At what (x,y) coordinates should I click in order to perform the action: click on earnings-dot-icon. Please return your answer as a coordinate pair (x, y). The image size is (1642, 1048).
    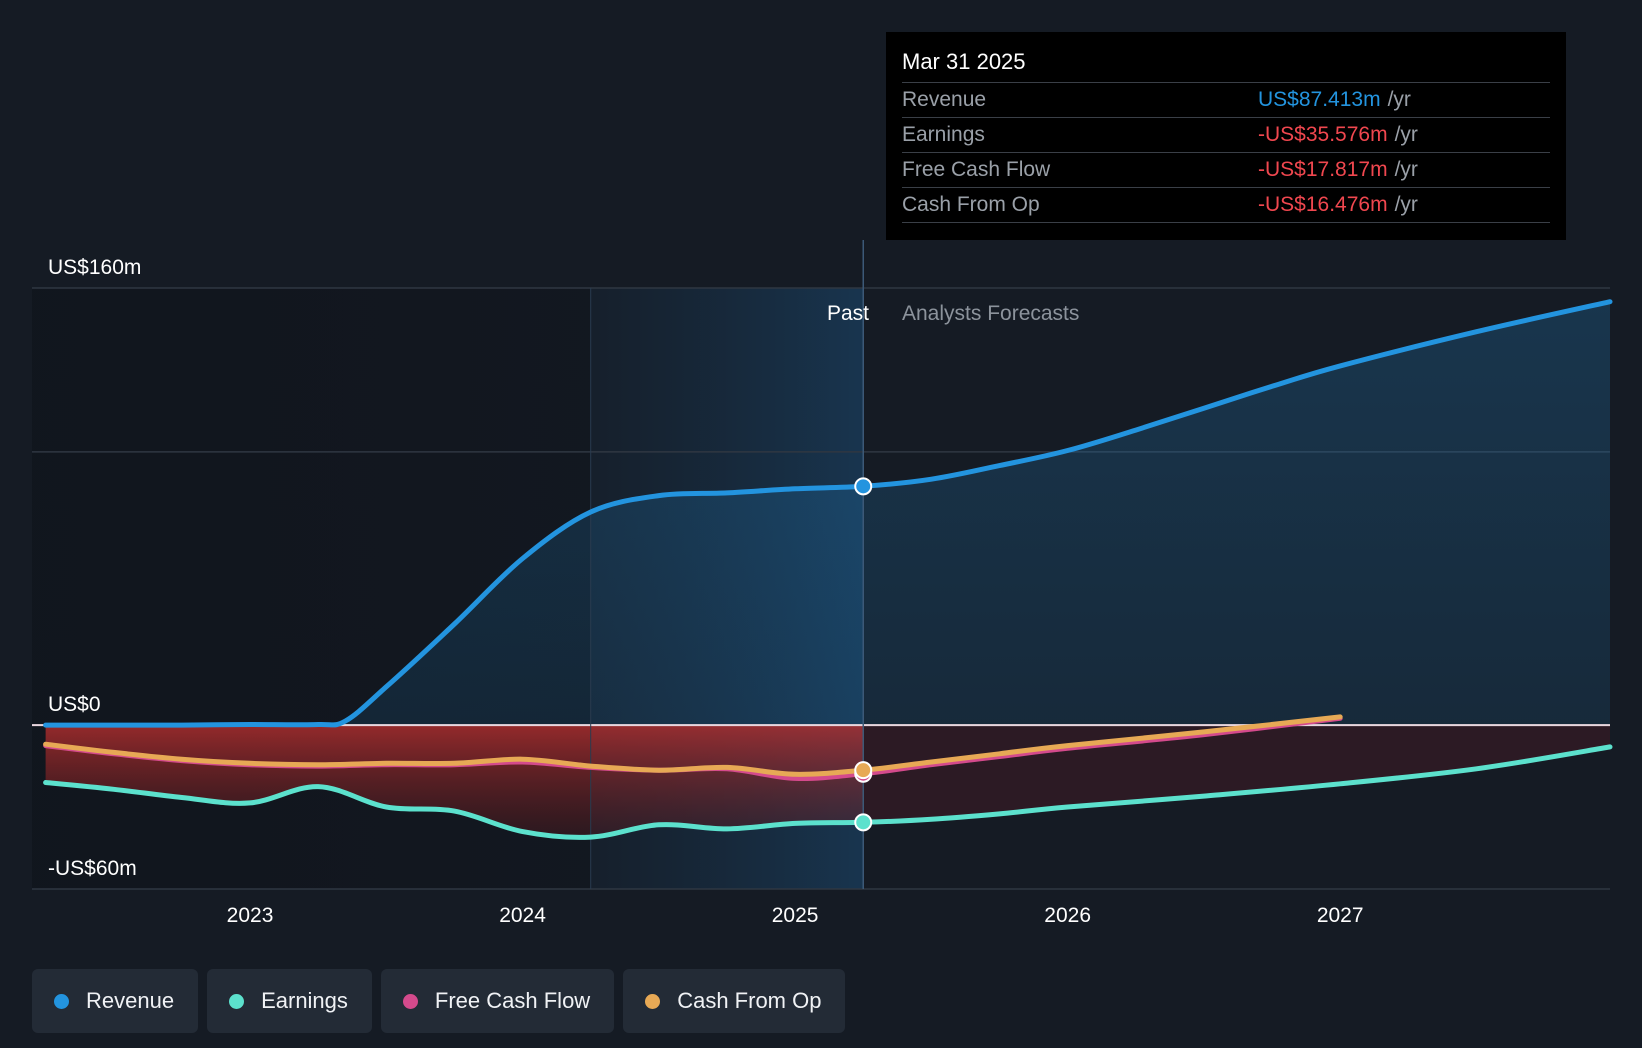
    Looking at the image, I should click on (237, 1001).